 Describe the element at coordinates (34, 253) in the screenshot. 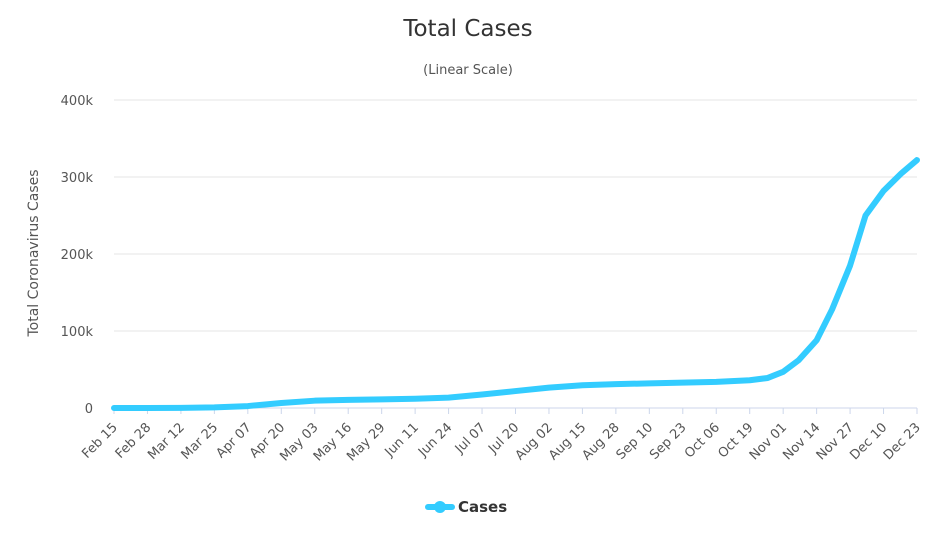

I see `y-axis-label: Total Coronavirus Cases` at that location.